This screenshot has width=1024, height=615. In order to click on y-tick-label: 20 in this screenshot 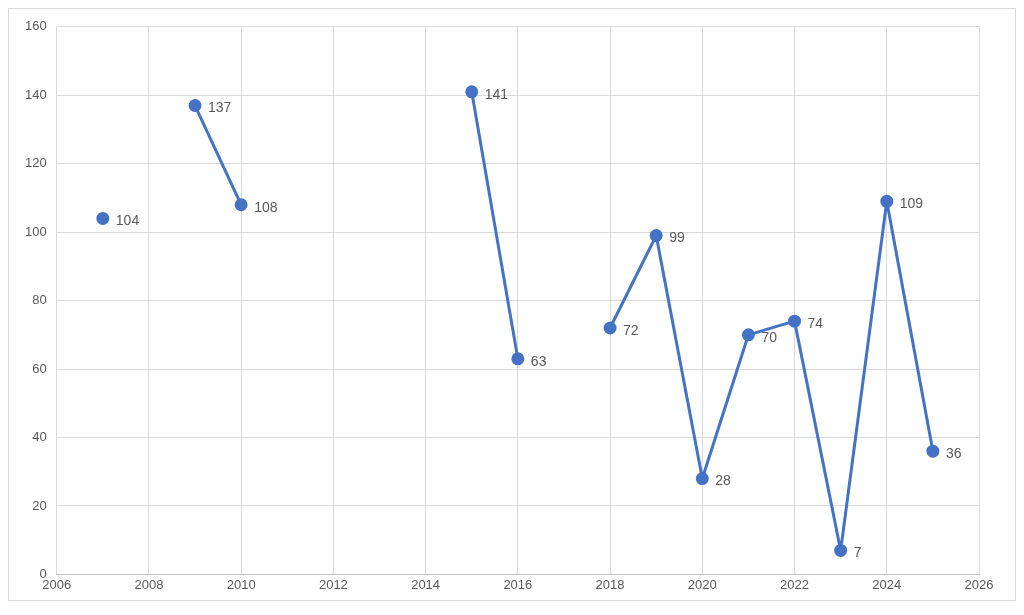, I will do `click(39, 505)`.